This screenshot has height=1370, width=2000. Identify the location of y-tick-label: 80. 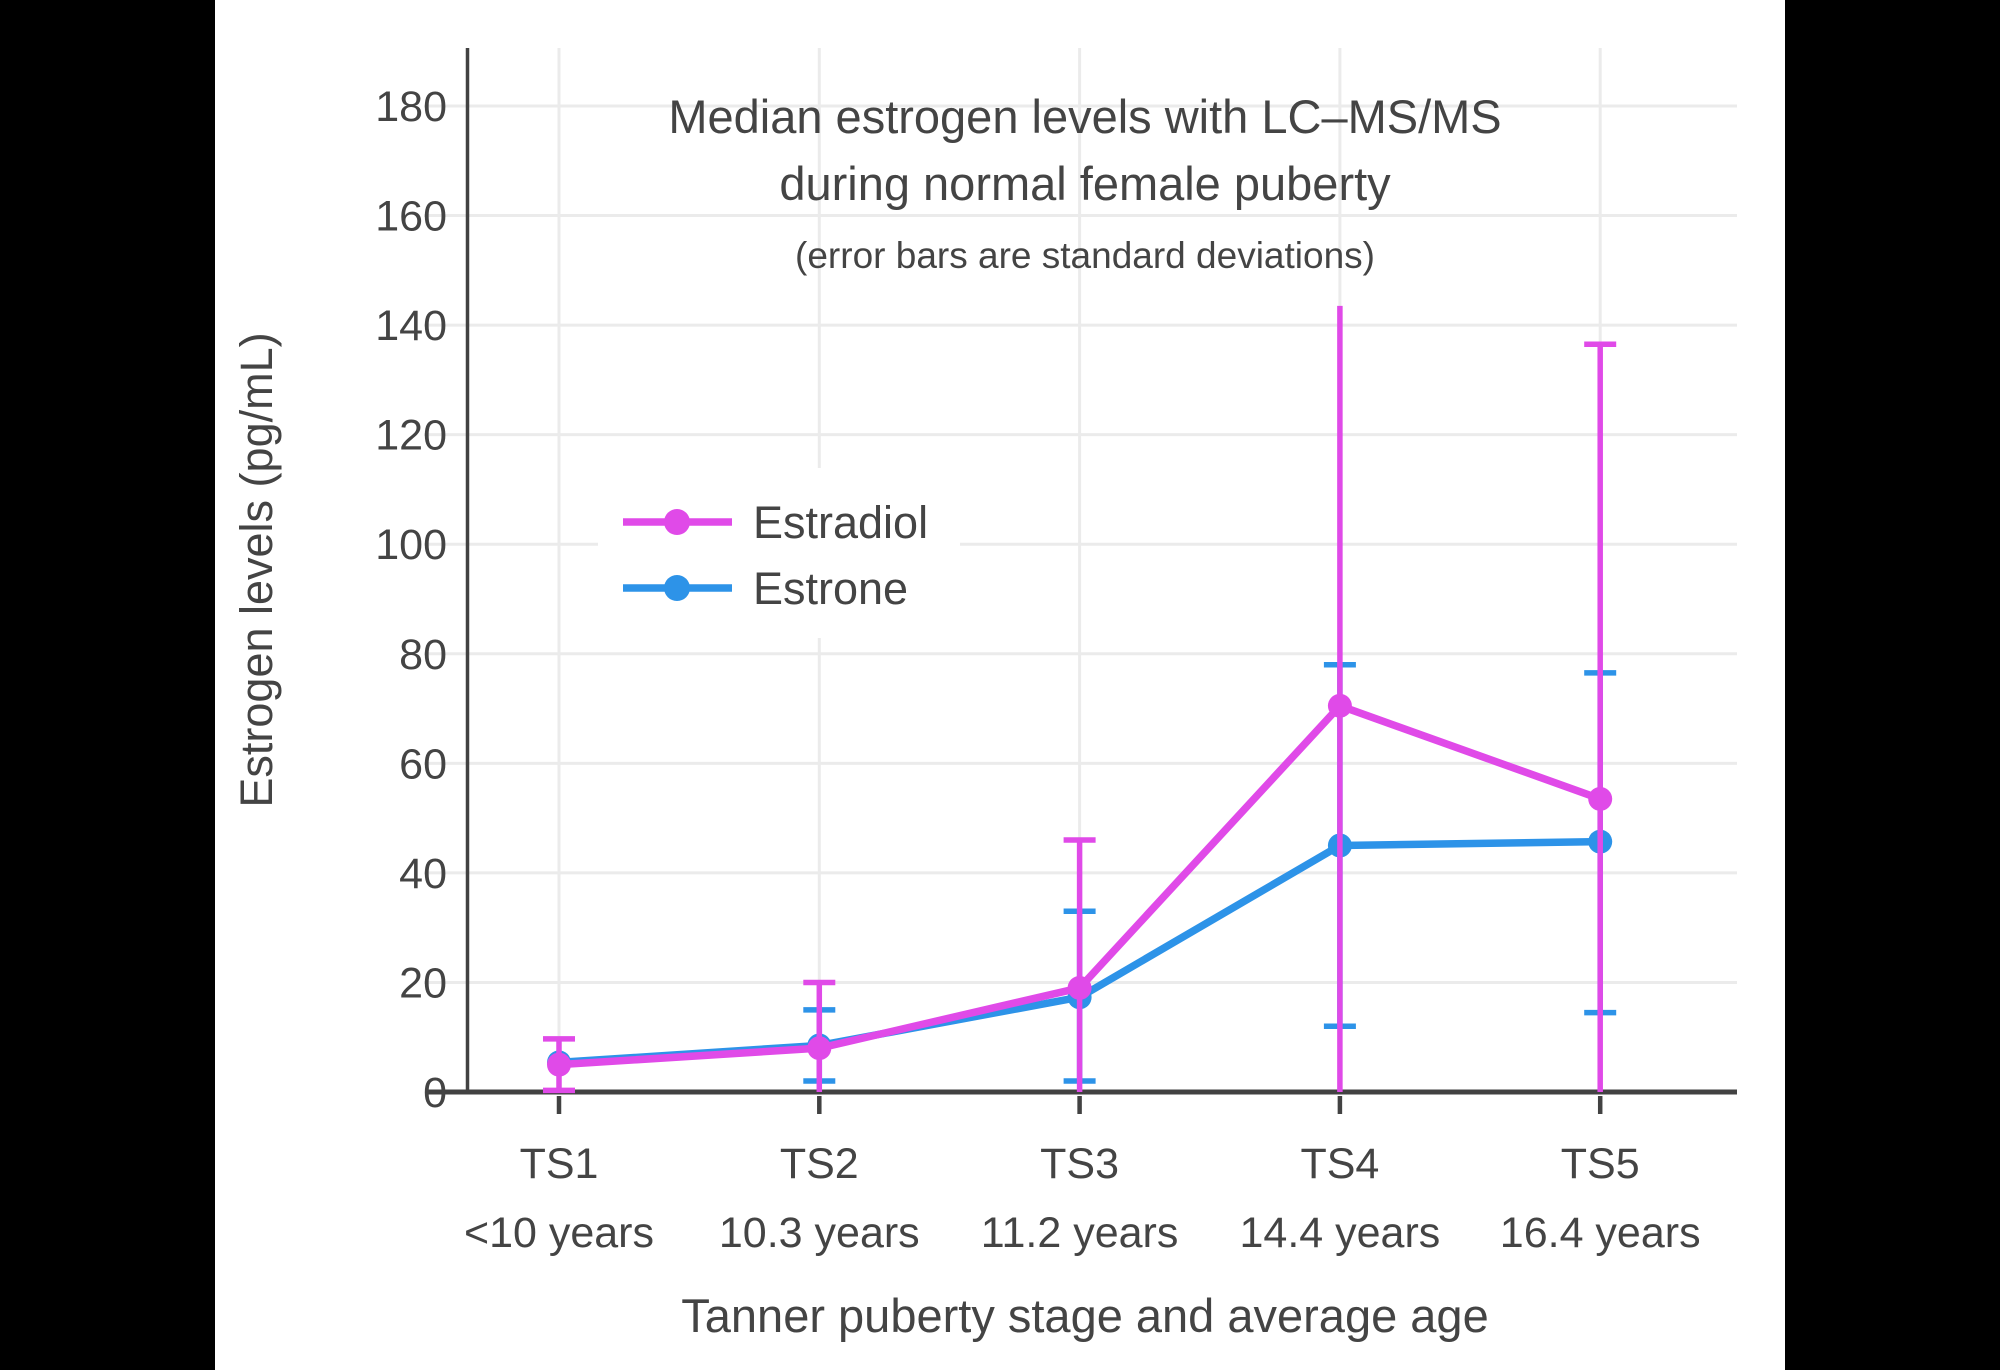
(423, 655).